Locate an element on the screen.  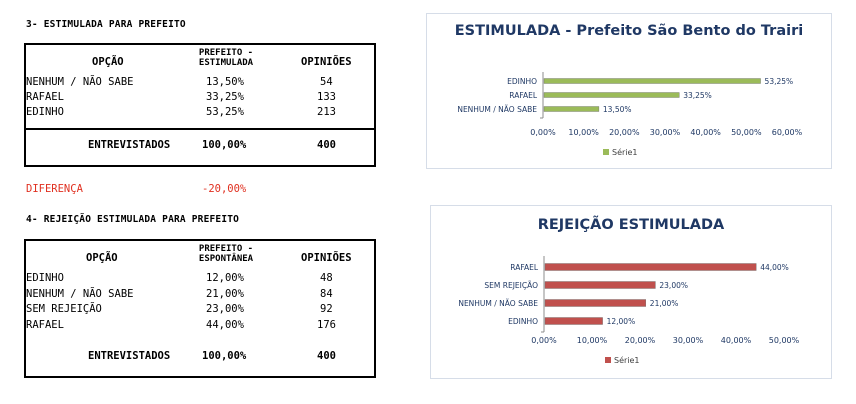
section4-header-pct: PREFEITO - ESPONTÂNEA is located at coordinates (226, 254).